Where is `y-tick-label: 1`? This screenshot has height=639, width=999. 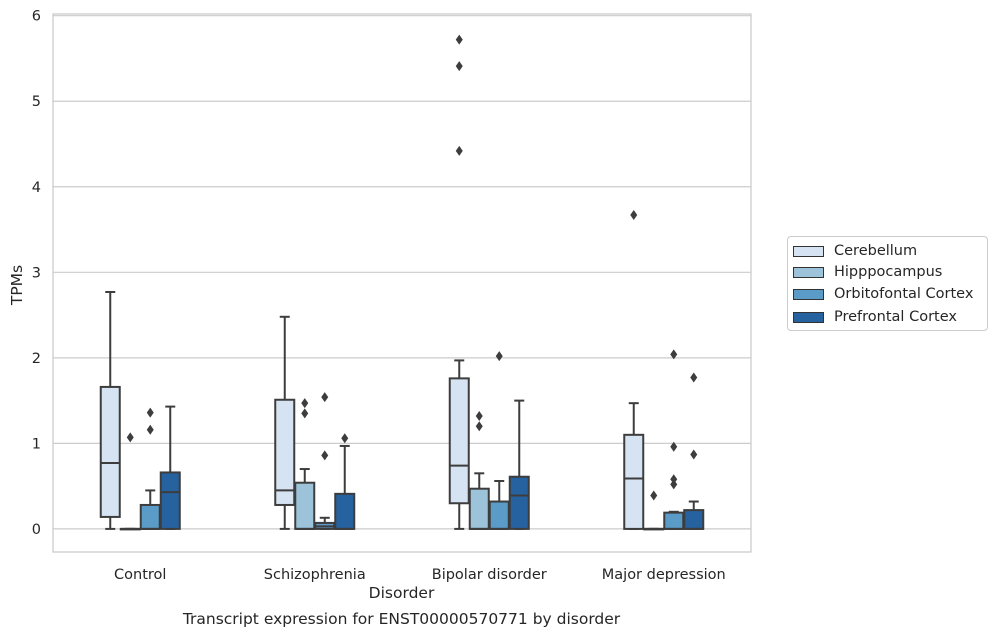 y-tick-label: 1 is located at coordinates (36, 444).